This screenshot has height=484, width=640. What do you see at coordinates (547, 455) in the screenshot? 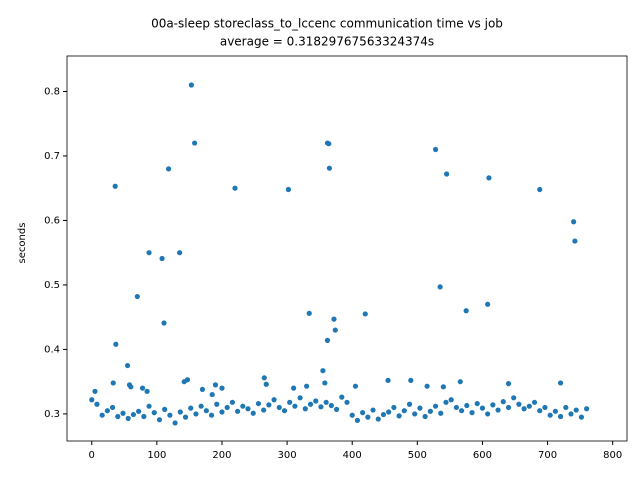
I see `x-tick-label: 700` at bounding box center [547, 455].